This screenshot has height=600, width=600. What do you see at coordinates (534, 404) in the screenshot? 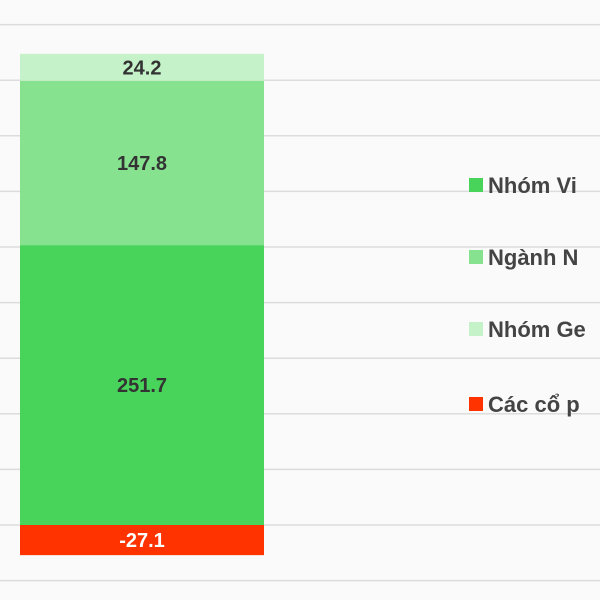
I see `legend-label: Các cổ p` at bounding box center [534, 404].